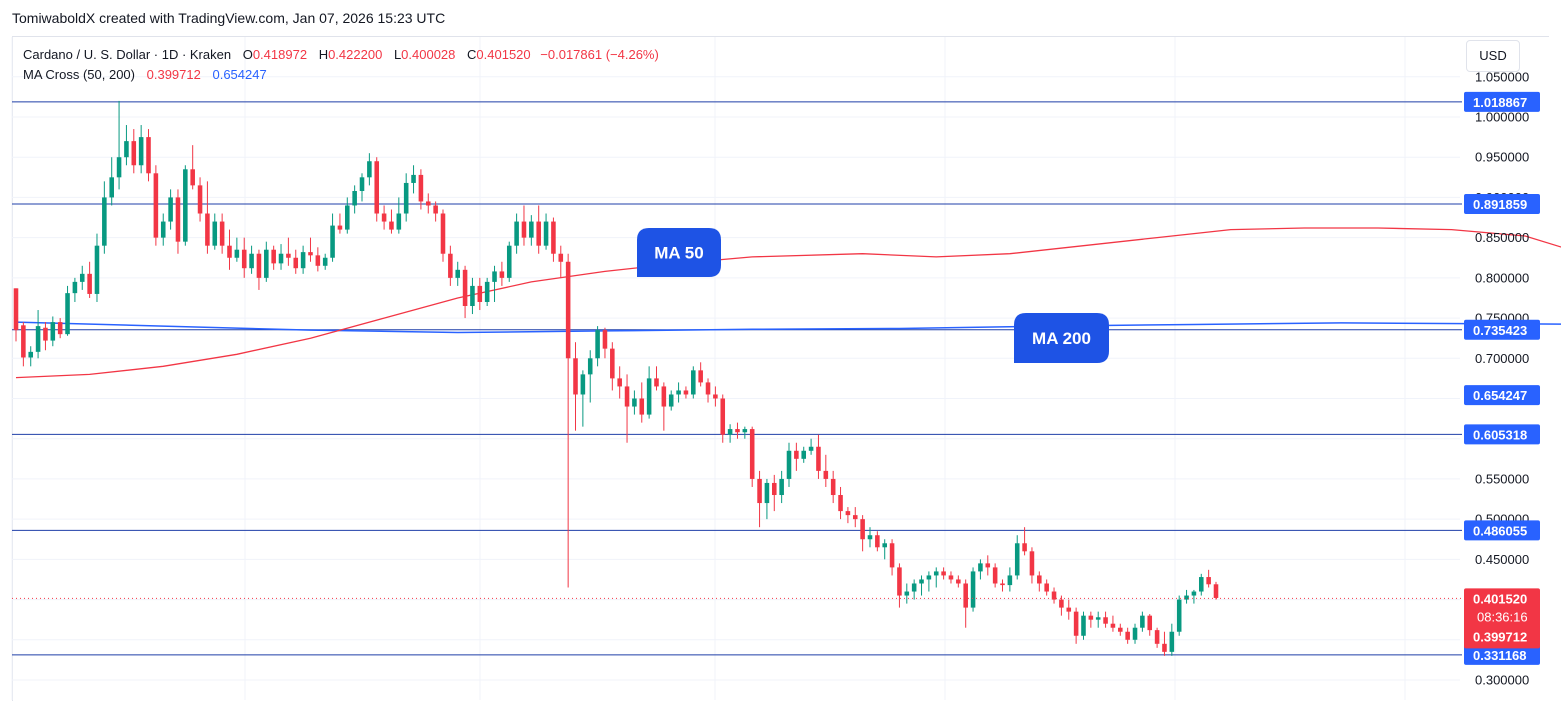 The image size is (1561, 701). I want to click on level-price-label: 0.891859, so click(1500, 204).